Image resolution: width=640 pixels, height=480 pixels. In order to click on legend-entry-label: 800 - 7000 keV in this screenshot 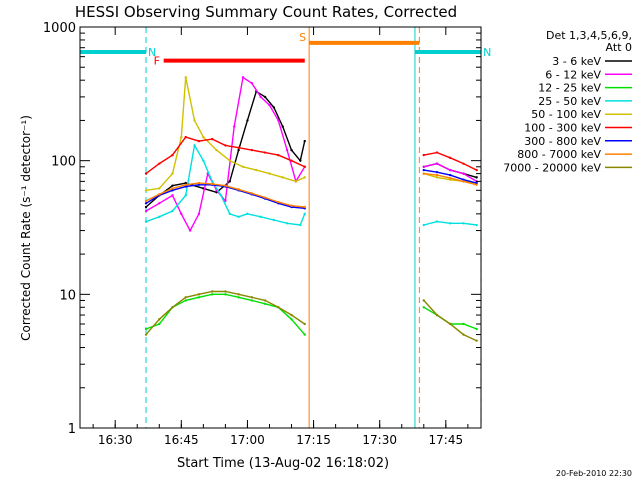, I will do `click(559, 154)`.